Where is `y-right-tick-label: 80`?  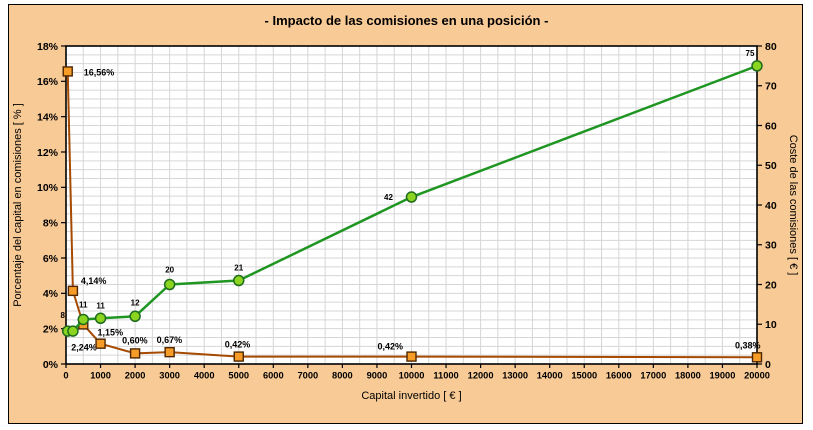
y-right-tick-label: 80 is located at coordinates (771, 47).